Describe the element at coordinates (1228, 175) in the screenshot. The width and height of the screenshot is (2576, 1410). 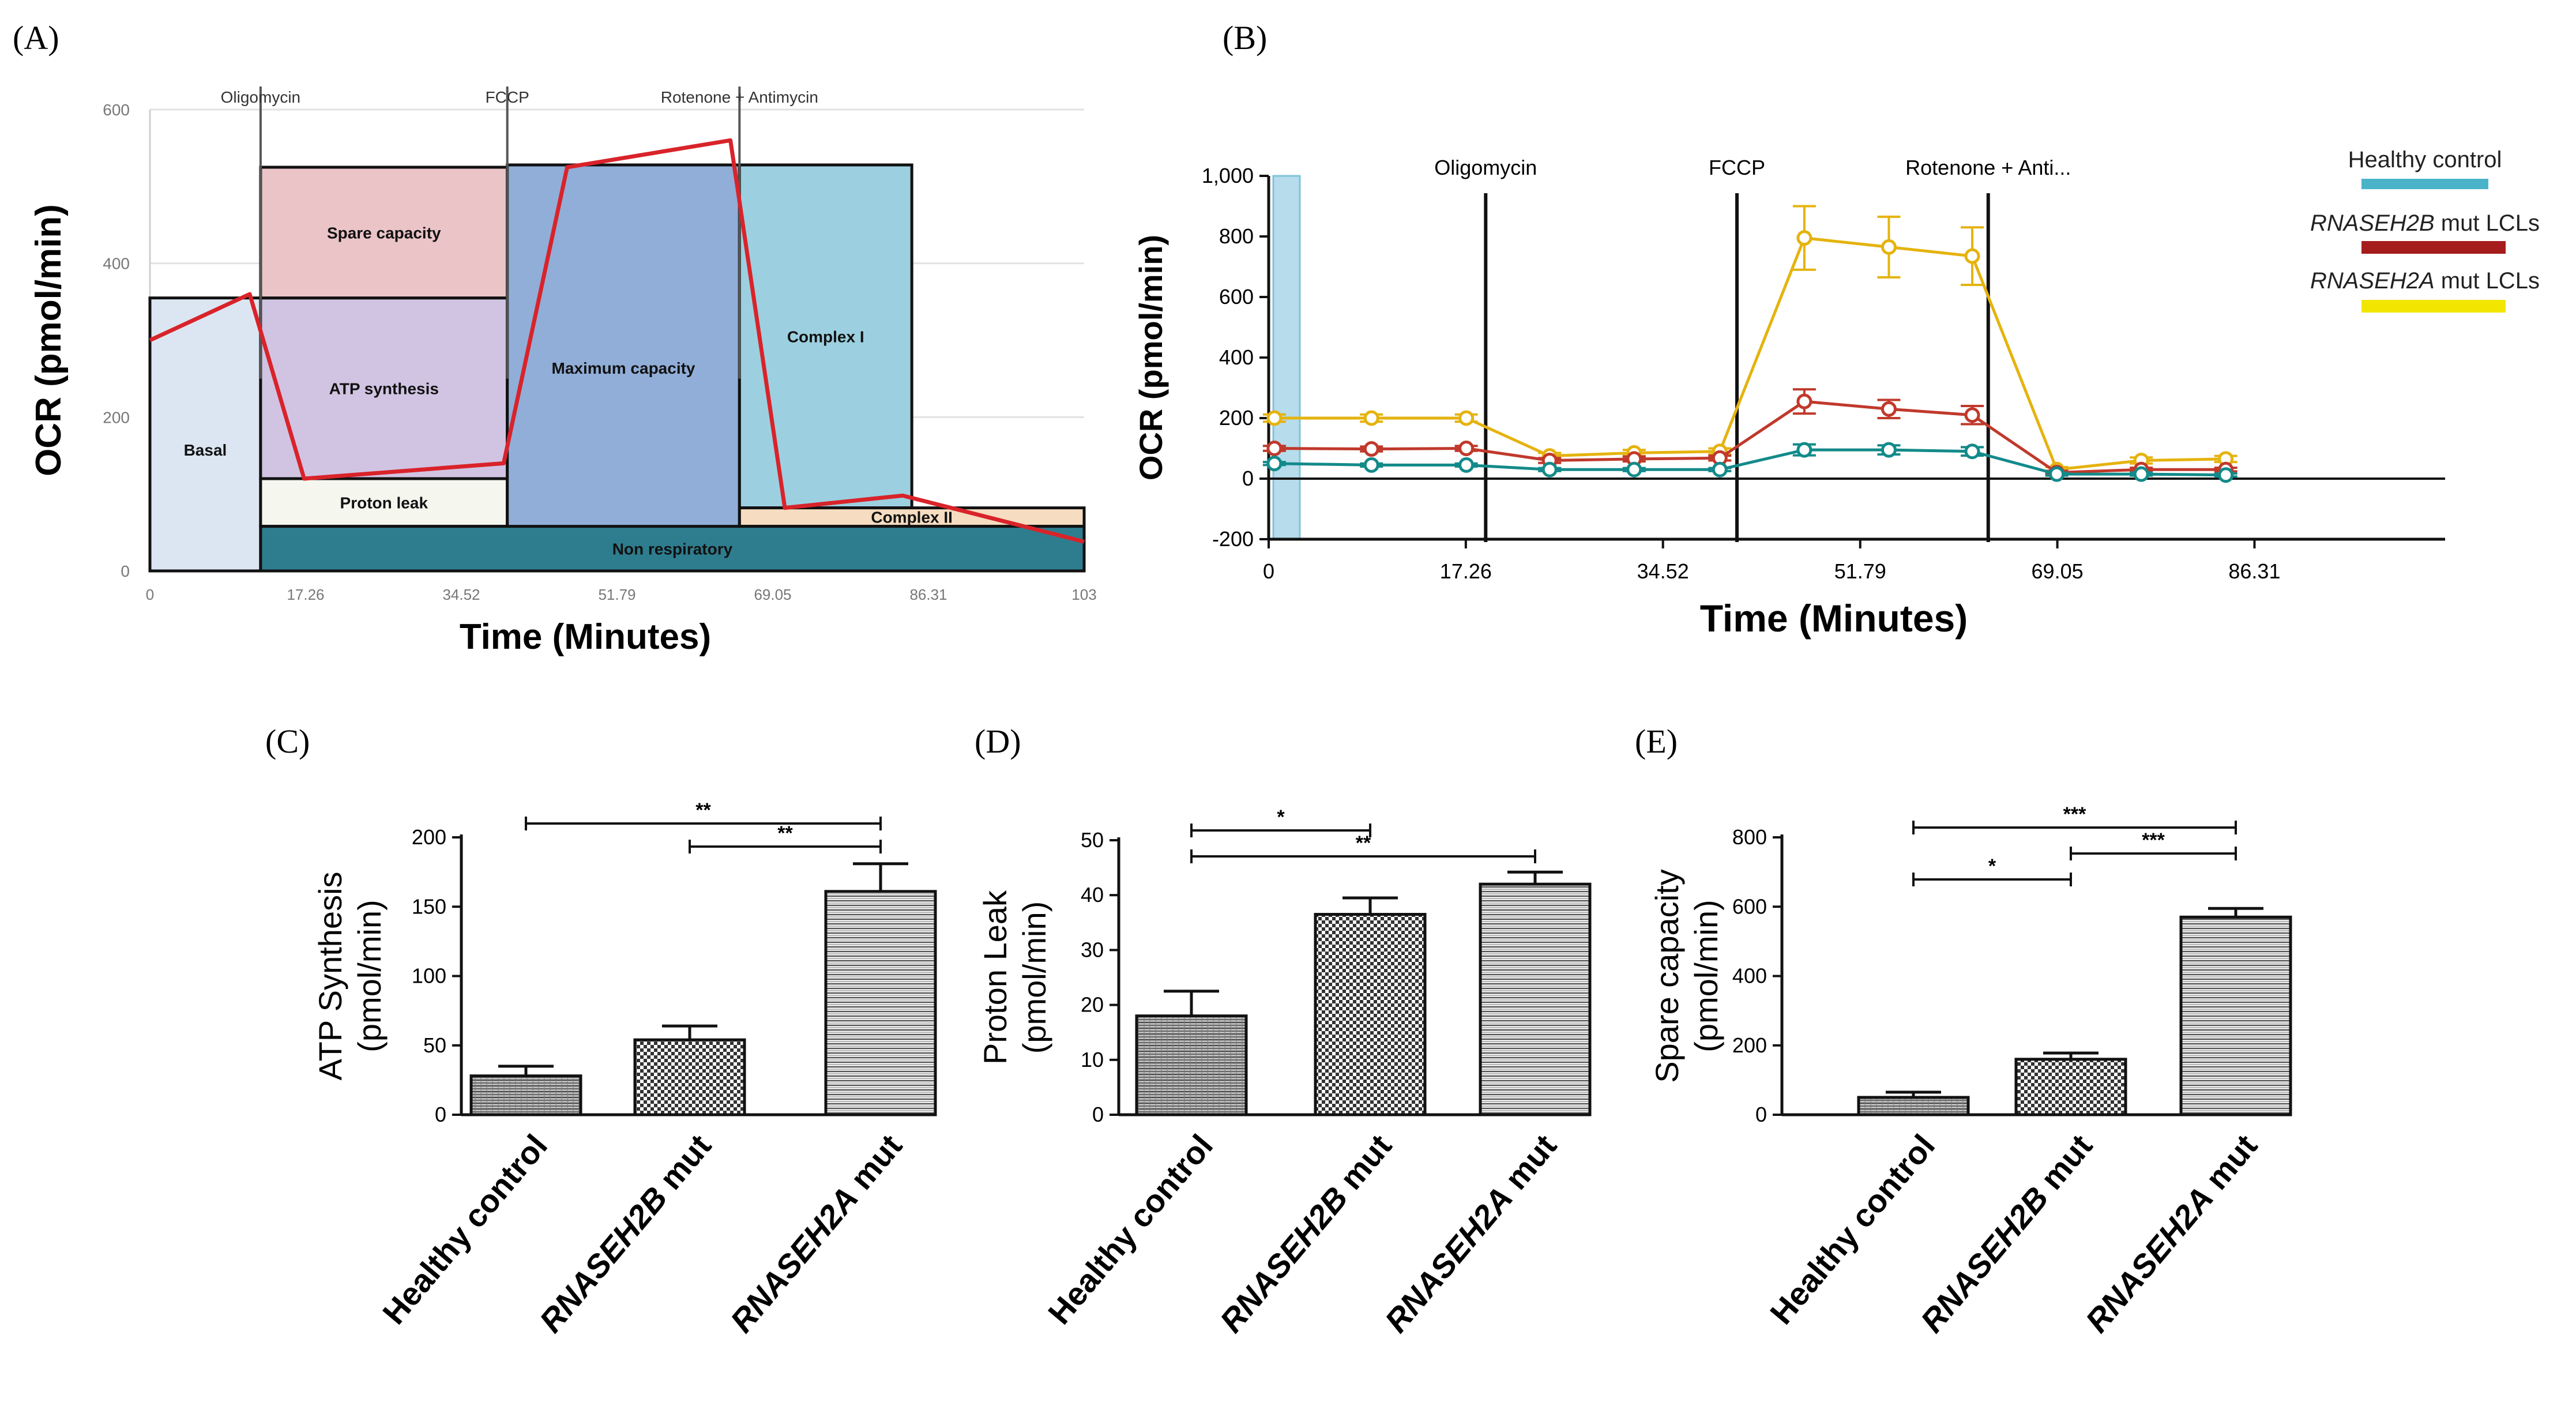
I see `b-y-tick-label: 1,000` at that location.